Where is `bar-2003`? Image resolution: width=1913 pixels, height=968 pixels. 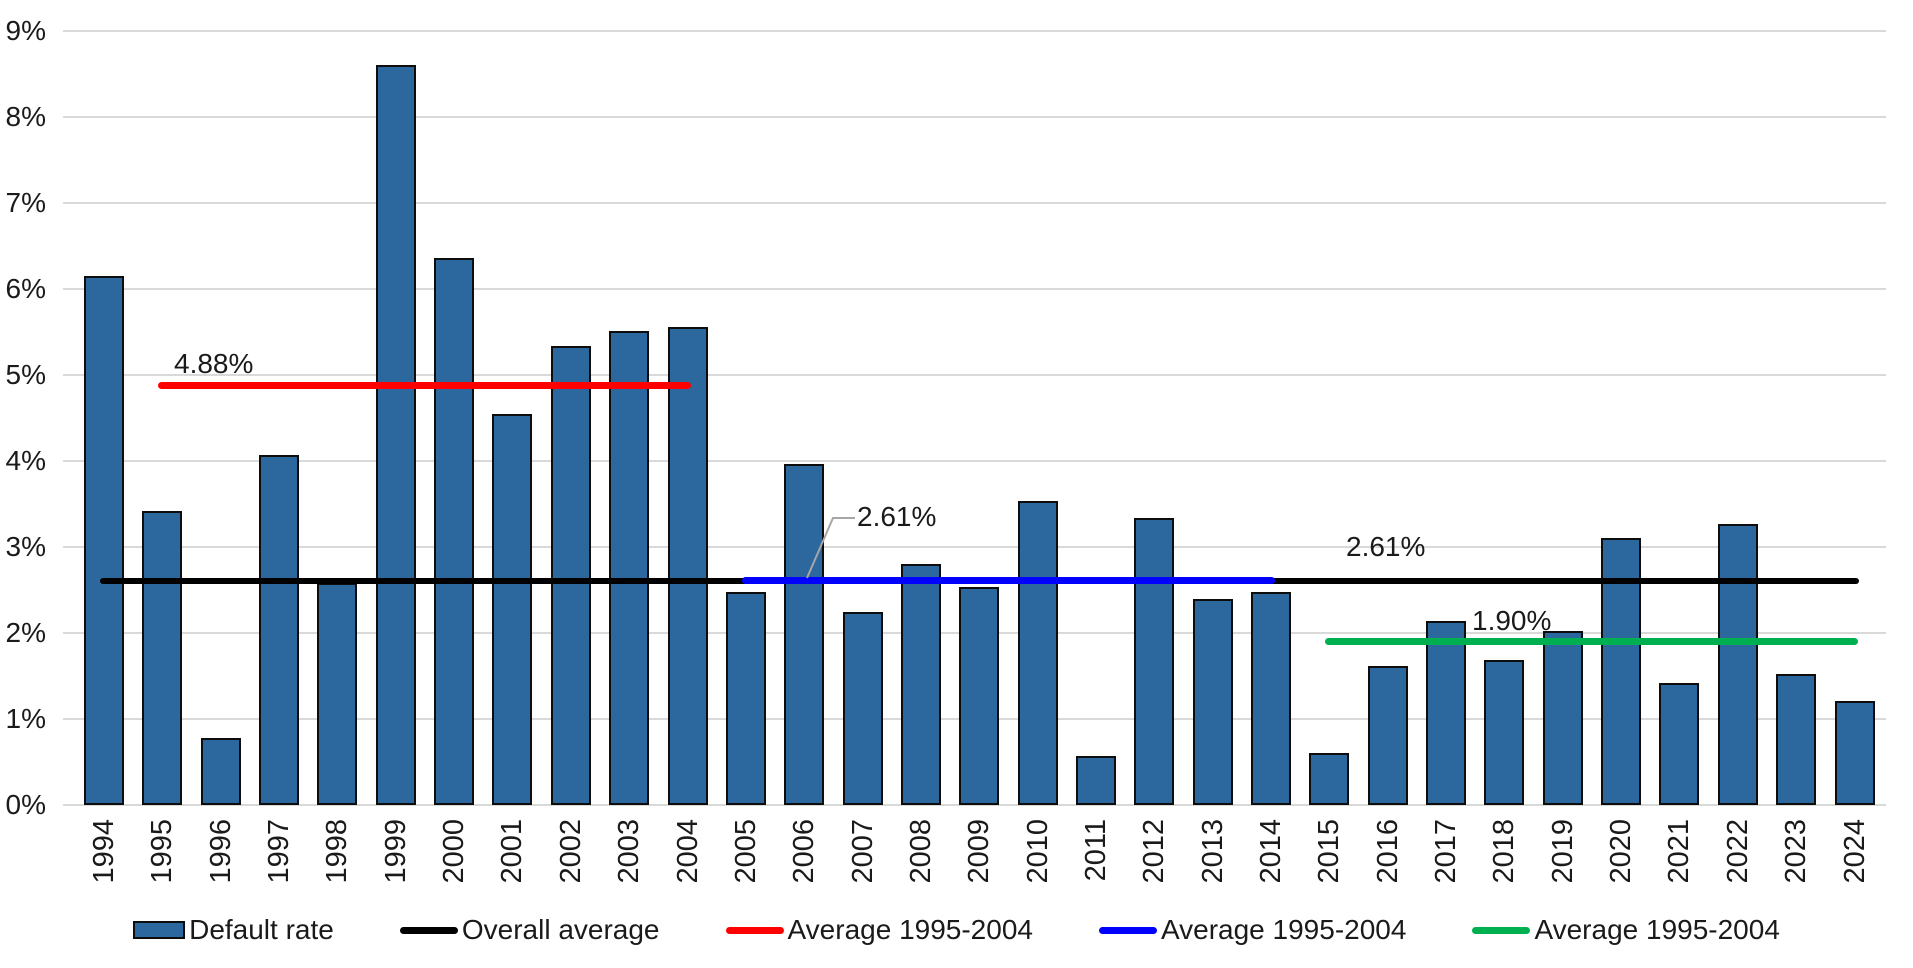
bar-2003 is located at coordinates (629, 568).